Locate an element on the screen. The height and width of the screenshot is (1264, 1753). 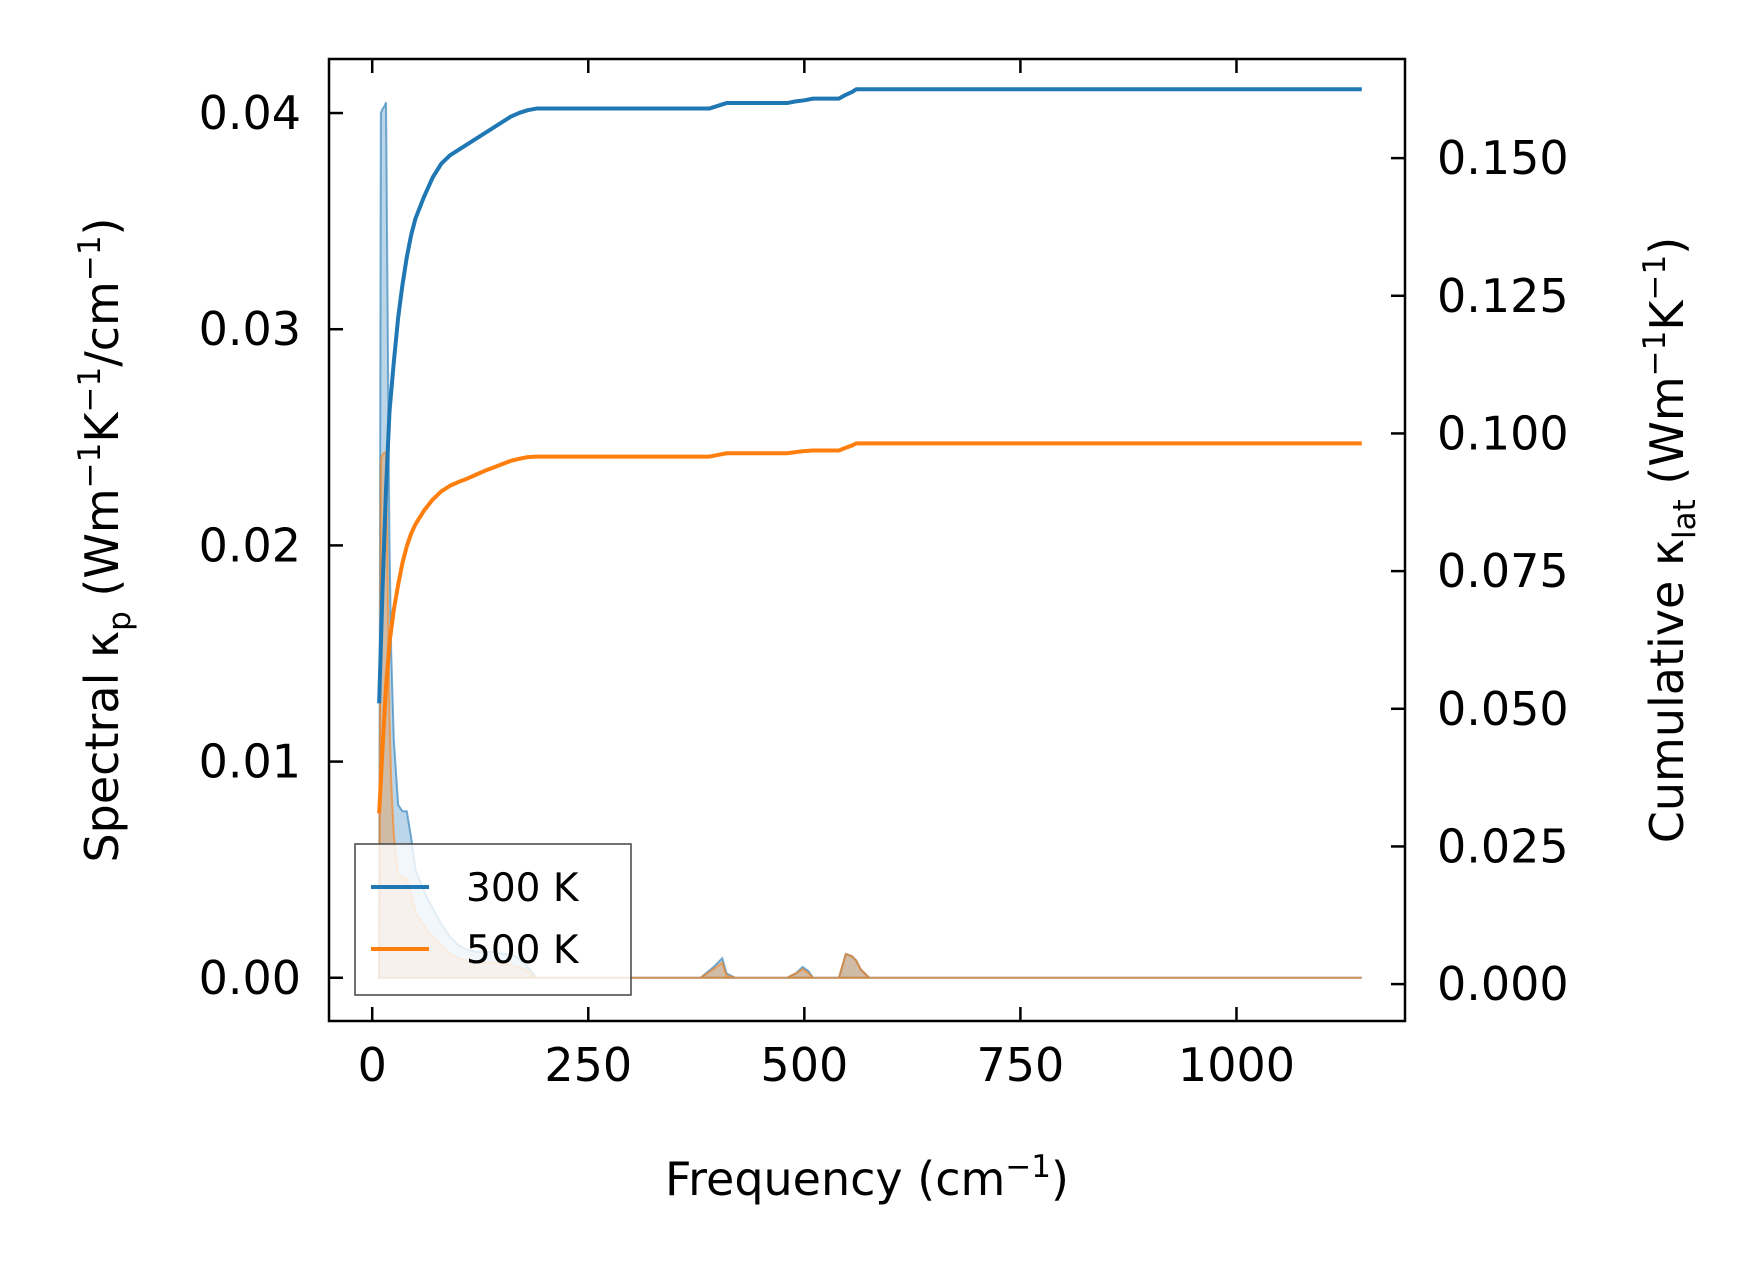
y-right-axis-title: Cumulative κlat (Wm−1K−1) is located at coordinates (1670, 540).